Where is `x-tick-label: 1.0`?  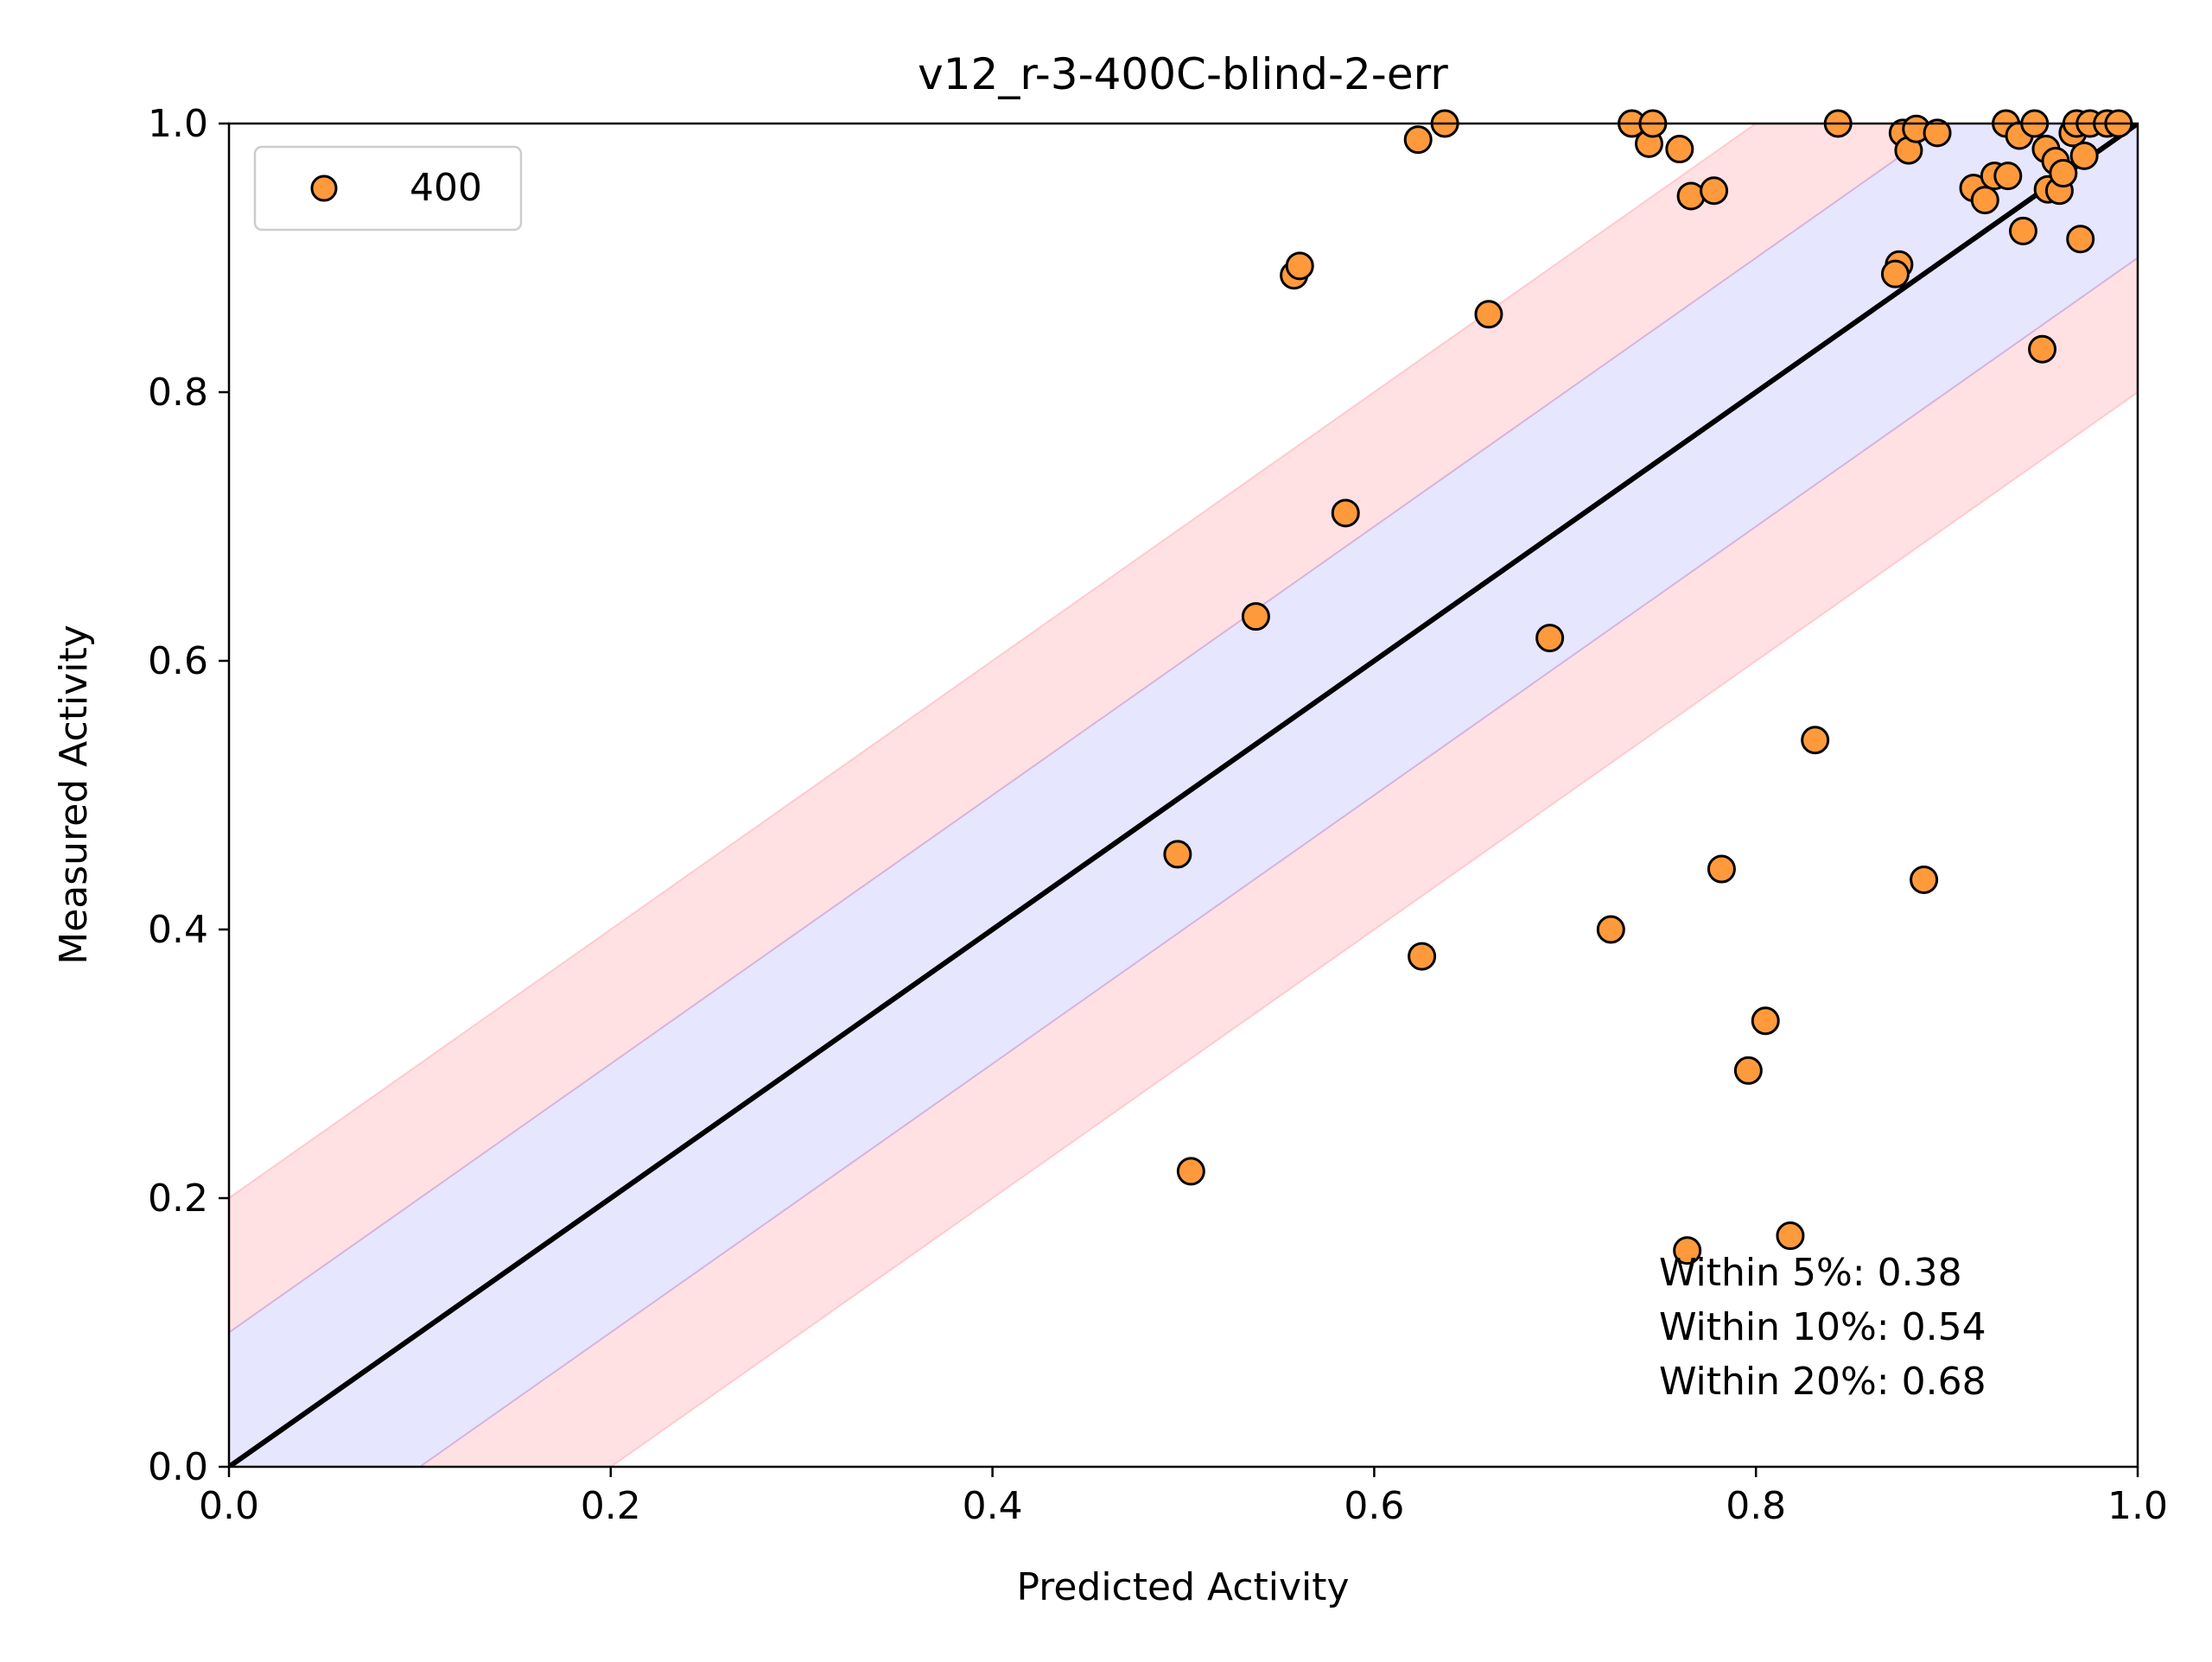 x-tick-label: 1.0 is located at coordinates (2137, 1506).